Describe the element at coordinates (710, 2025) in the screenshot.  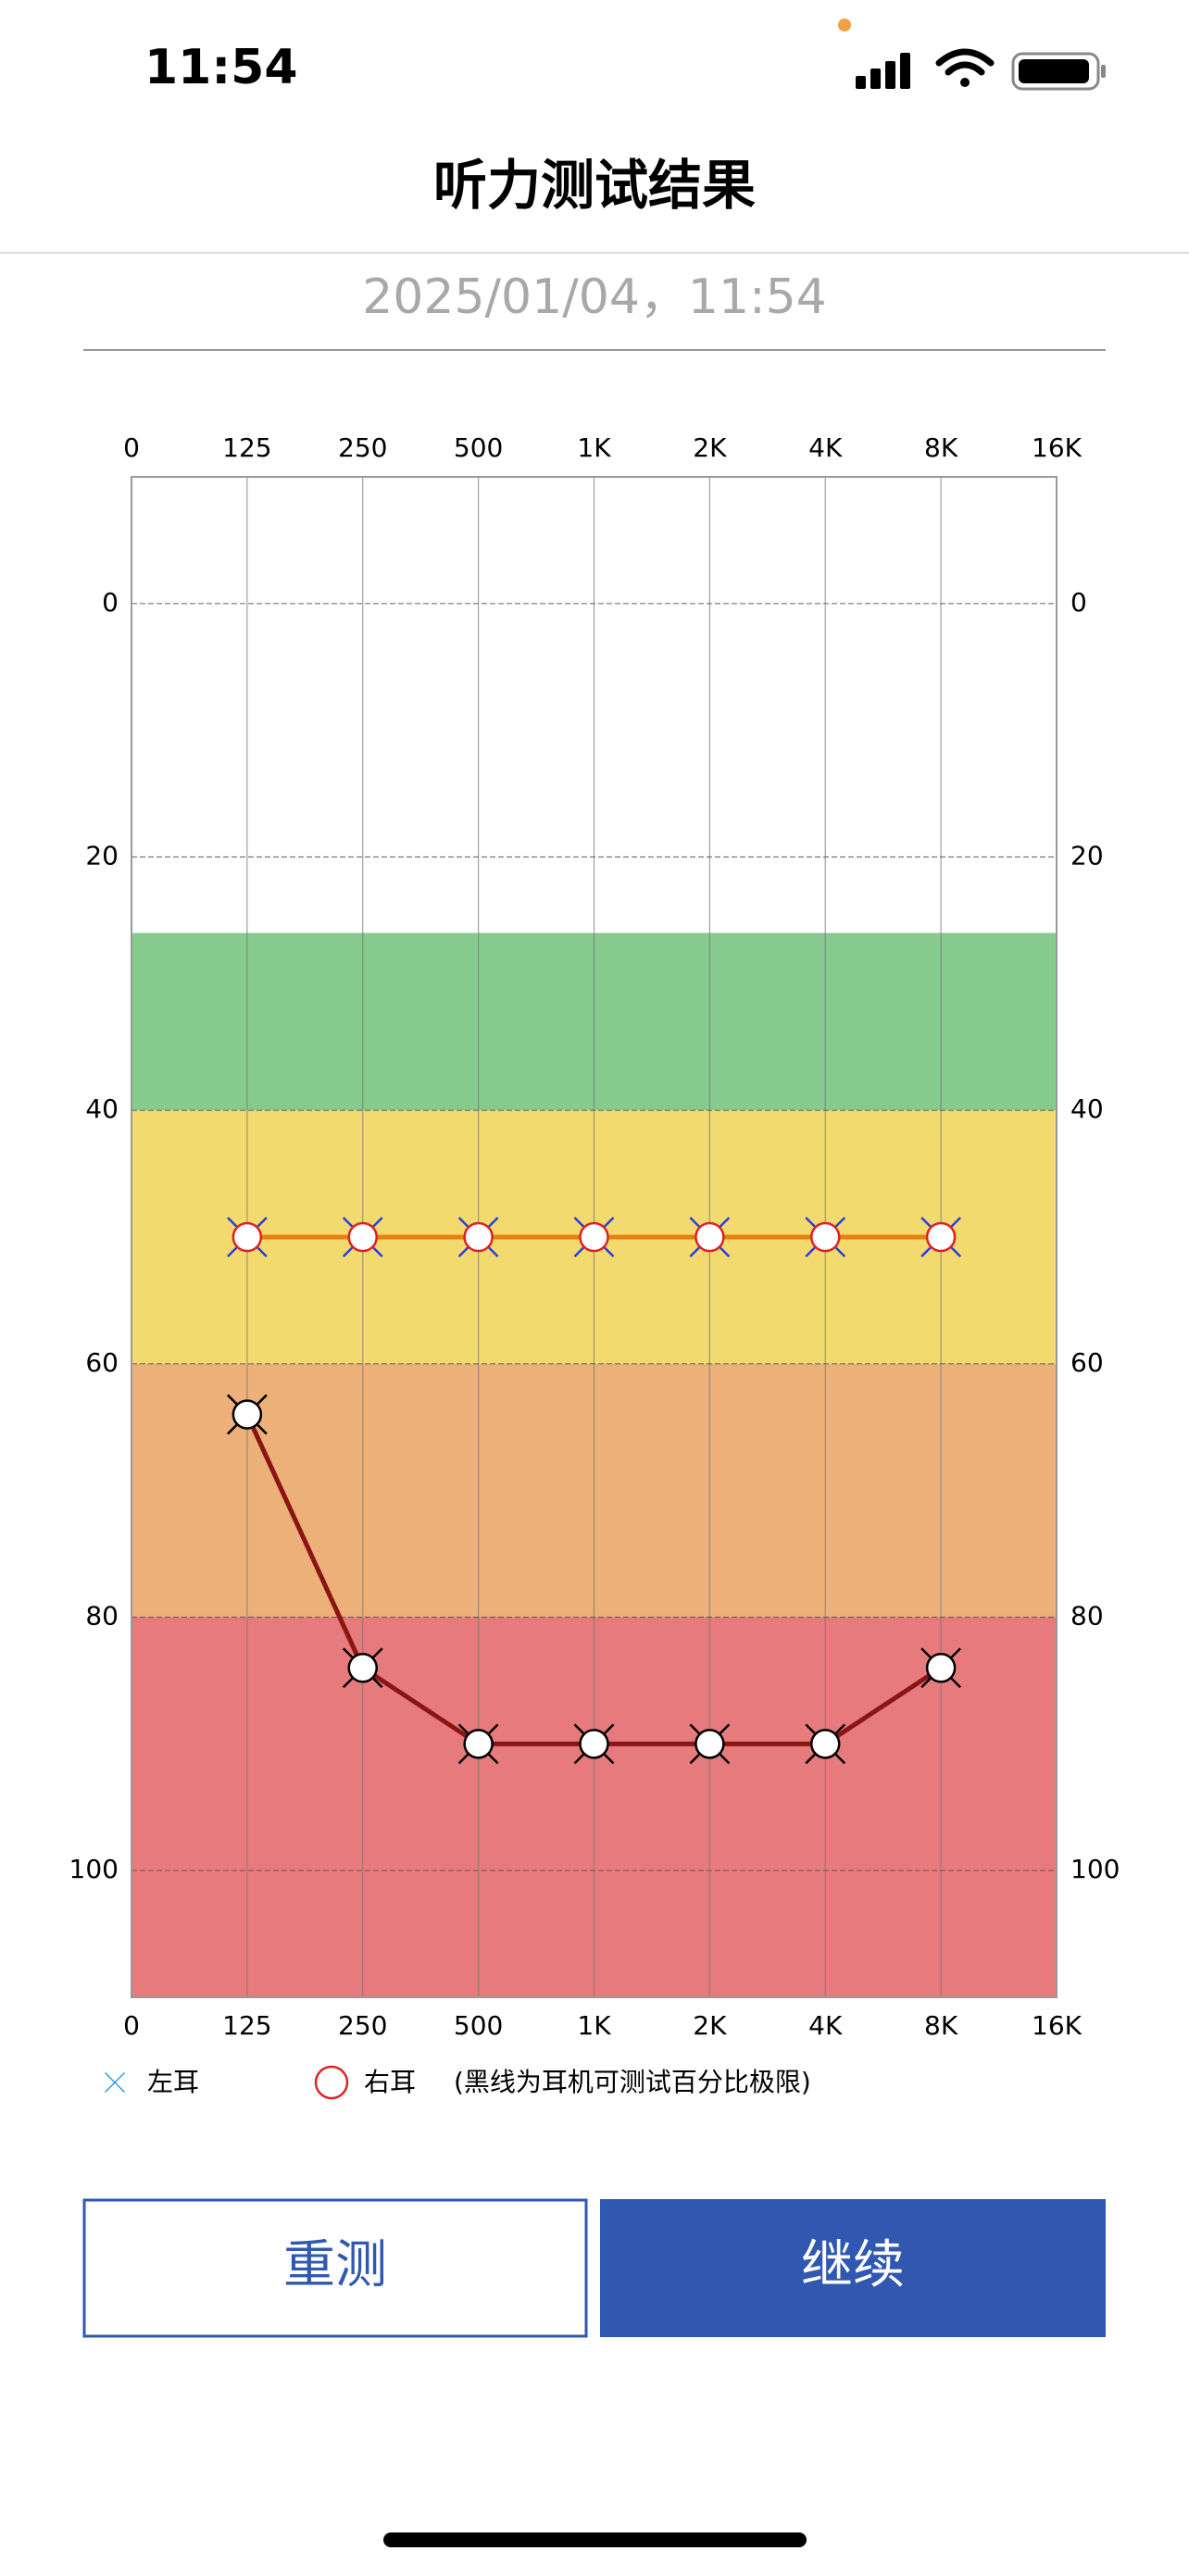
I see `x-tick-label-bottom: 2K` at that location.